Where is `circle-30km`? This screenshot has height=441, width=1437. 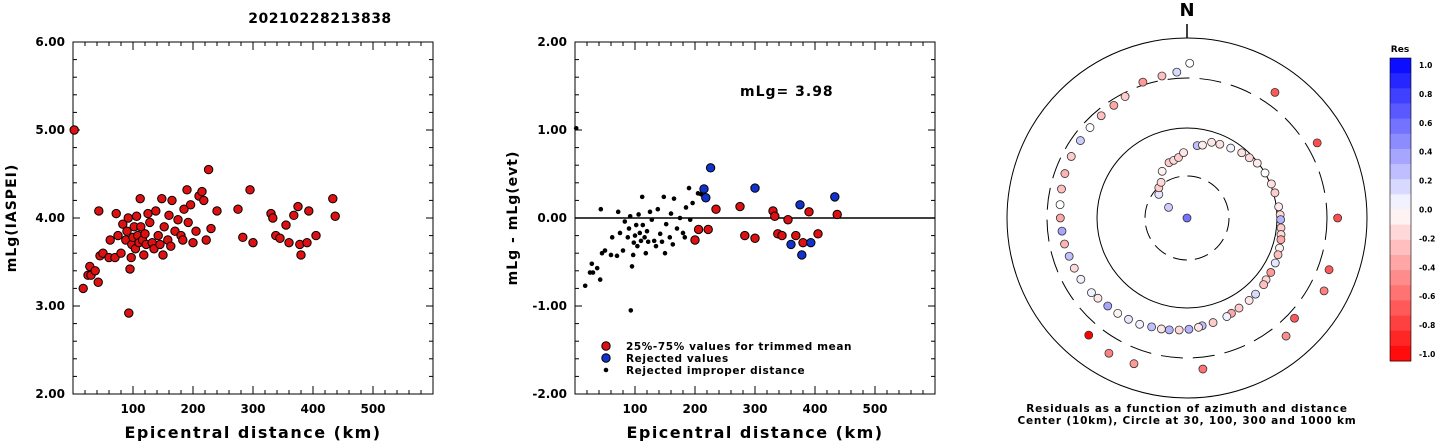 circle-30km is located at coordinates (1187, 218).